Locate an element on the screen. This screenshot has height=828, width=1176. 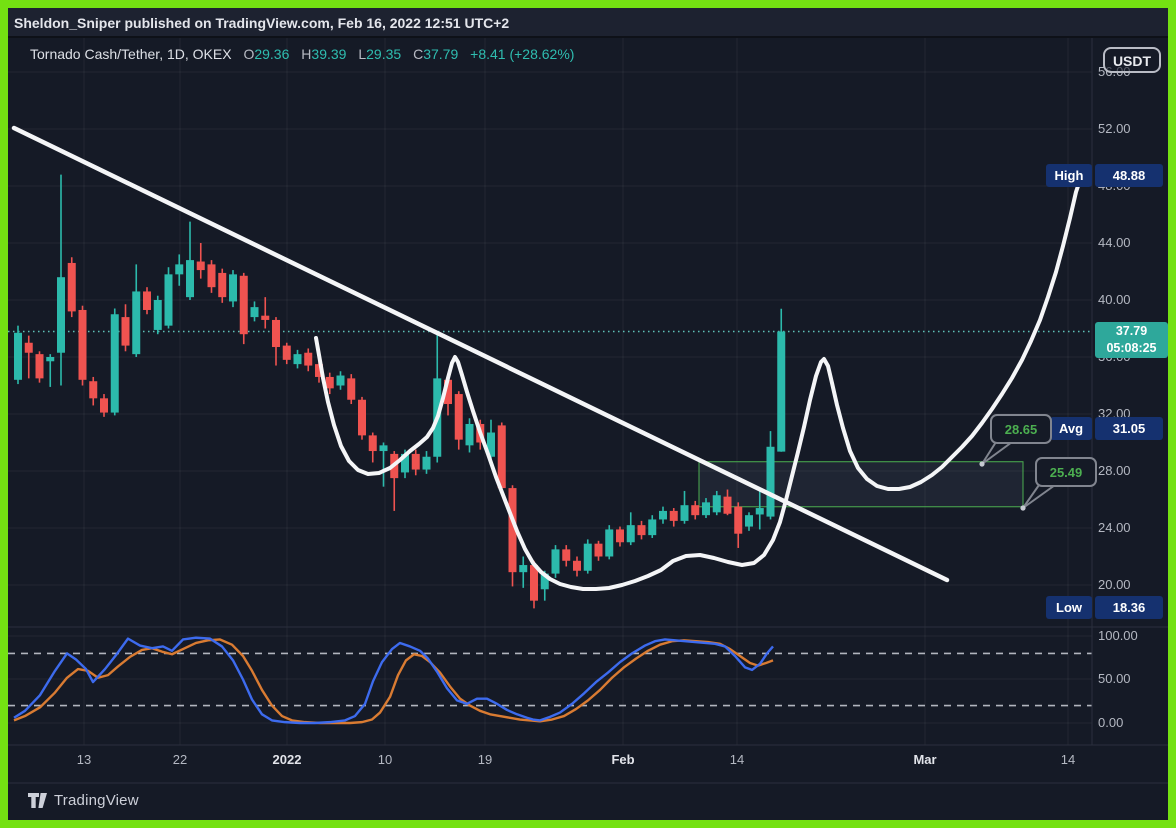
zone-top-price-callout: 28.65 is located at coordinates (1021, 429).